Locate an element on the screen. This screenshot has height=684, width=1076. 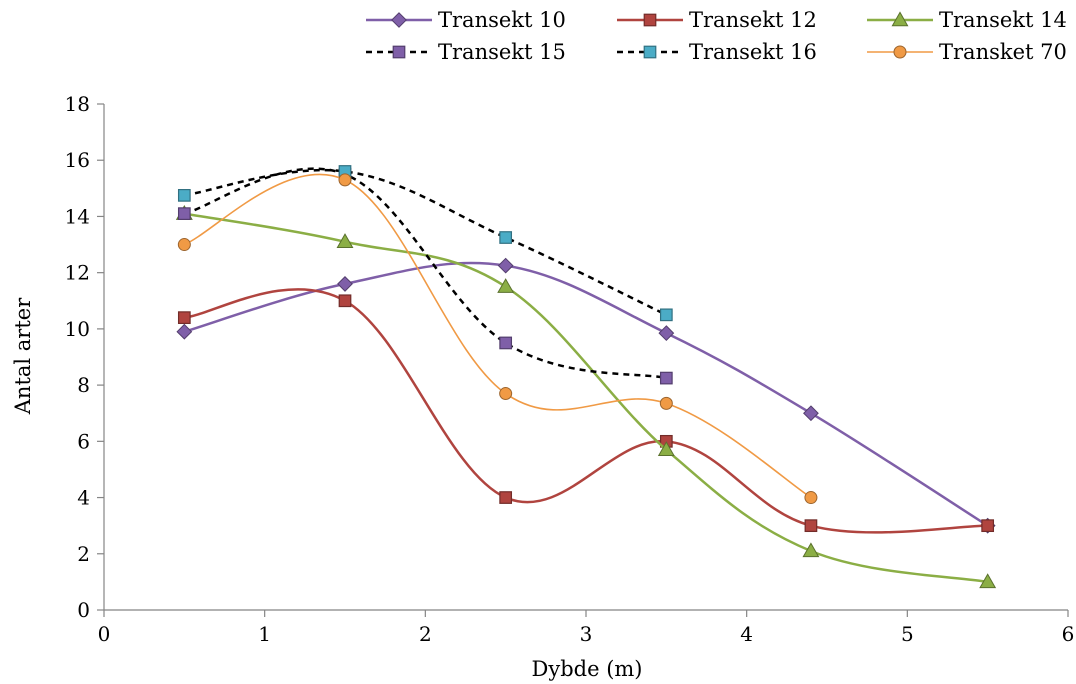
legend-label: Transekt 14 is located at coordinates (1003, 20).